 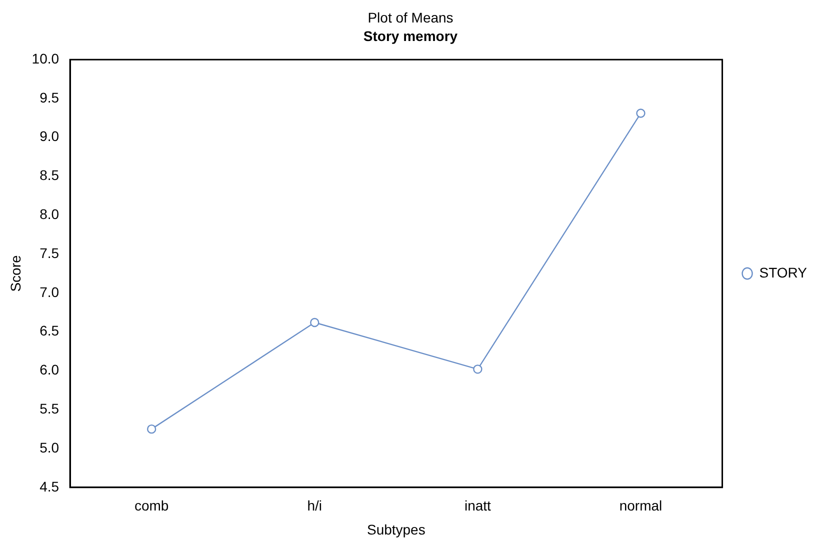 I want to click on x-axis-title: Subtypes, so click(x=396, y=529).